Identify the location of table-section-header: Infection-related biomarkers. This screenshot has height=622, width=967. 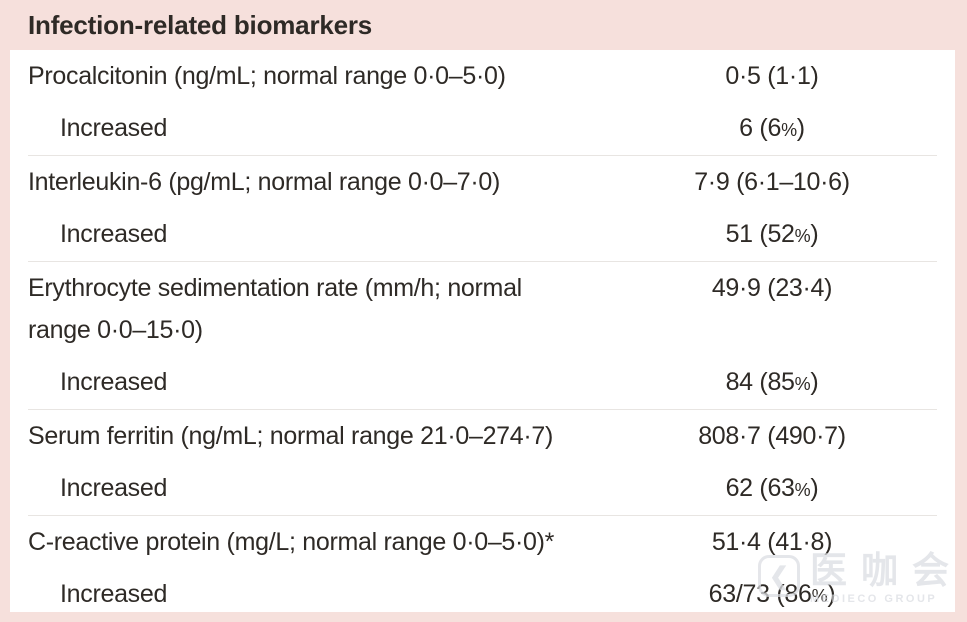
(200, 24).